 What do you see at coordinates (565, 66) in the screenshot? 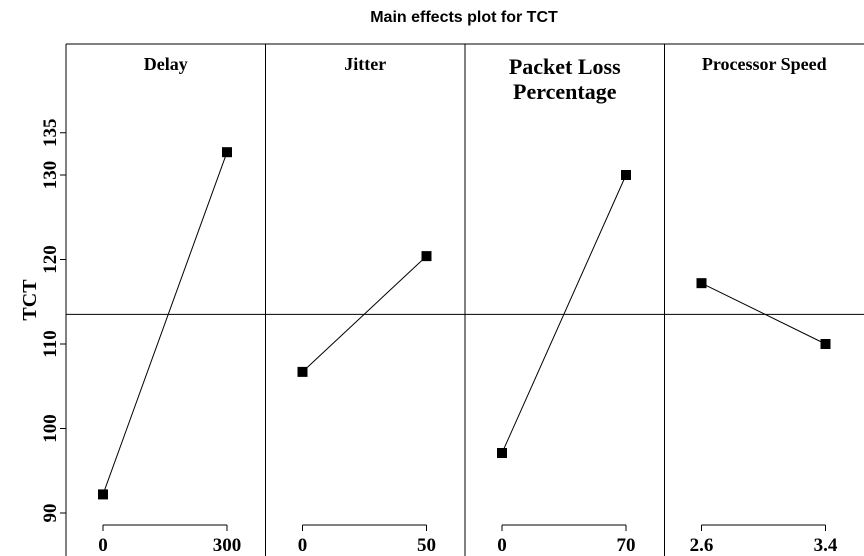
I see `panel-title: Packet Loss` at bounding box center [565, 66].